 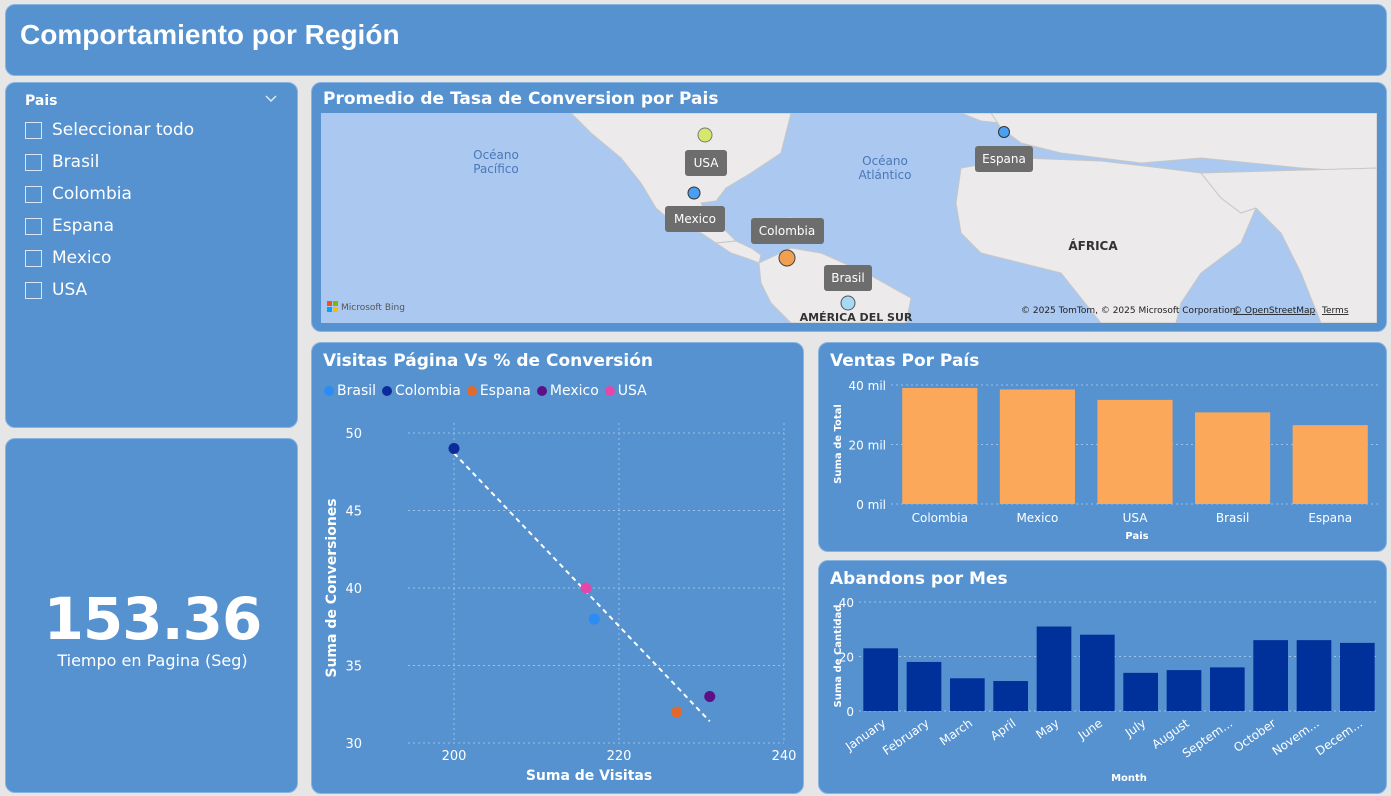 I want to click on x-tick-label: 220, so click(x=619, y=756).